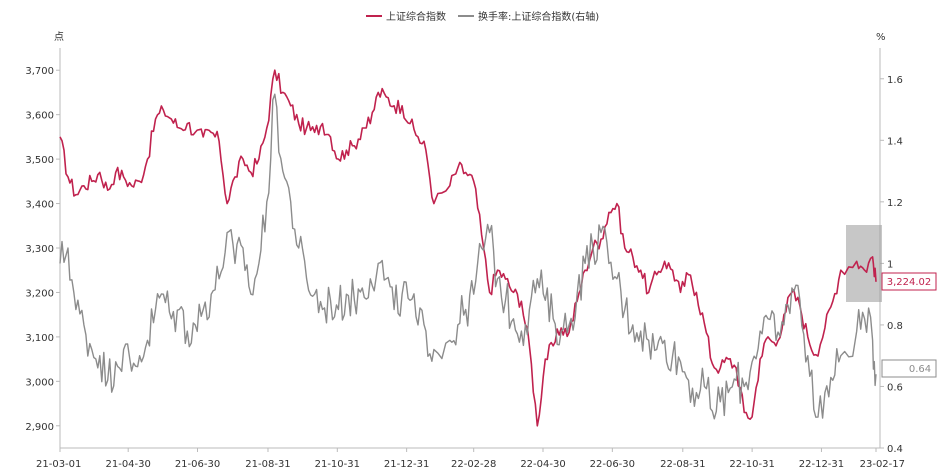  I want to click on legend-item-shanghai-composite: 上证综合指数, so click(406, 16).